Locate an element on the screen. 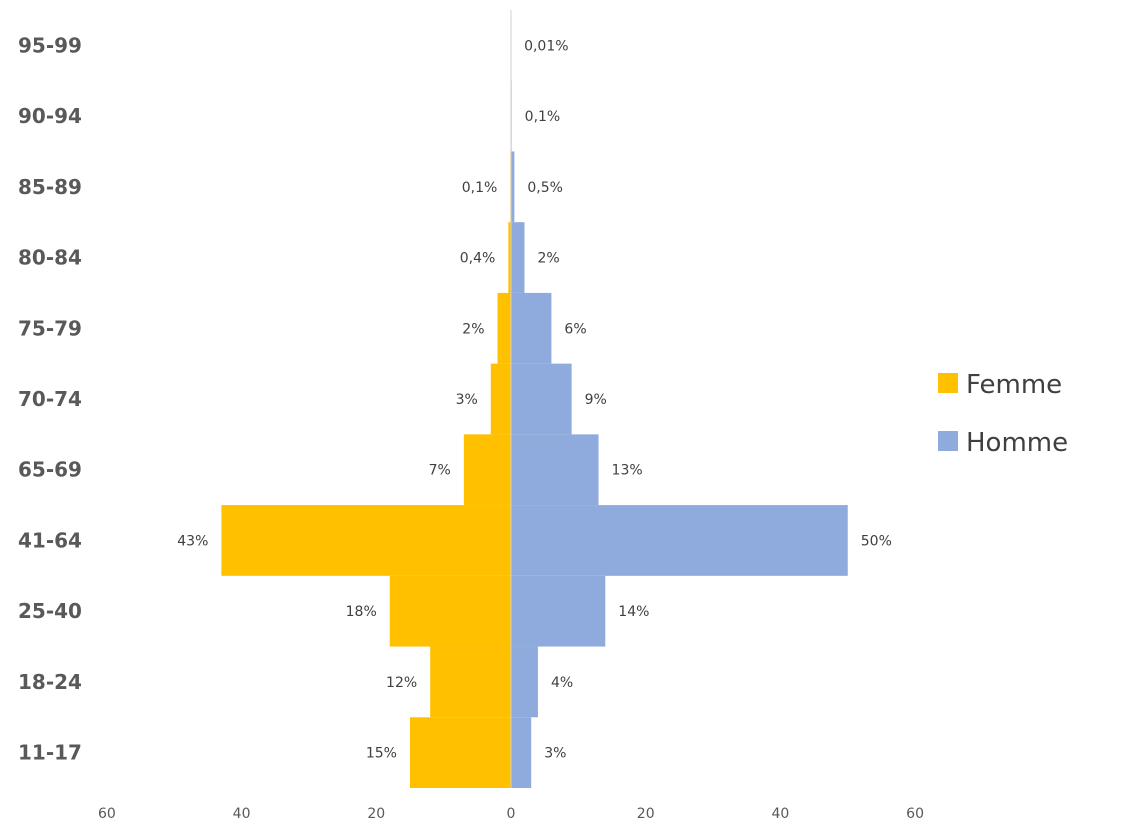 The image size is (1122, 825). legend-label-homme: Homme is located at coordinates (1017, 443).